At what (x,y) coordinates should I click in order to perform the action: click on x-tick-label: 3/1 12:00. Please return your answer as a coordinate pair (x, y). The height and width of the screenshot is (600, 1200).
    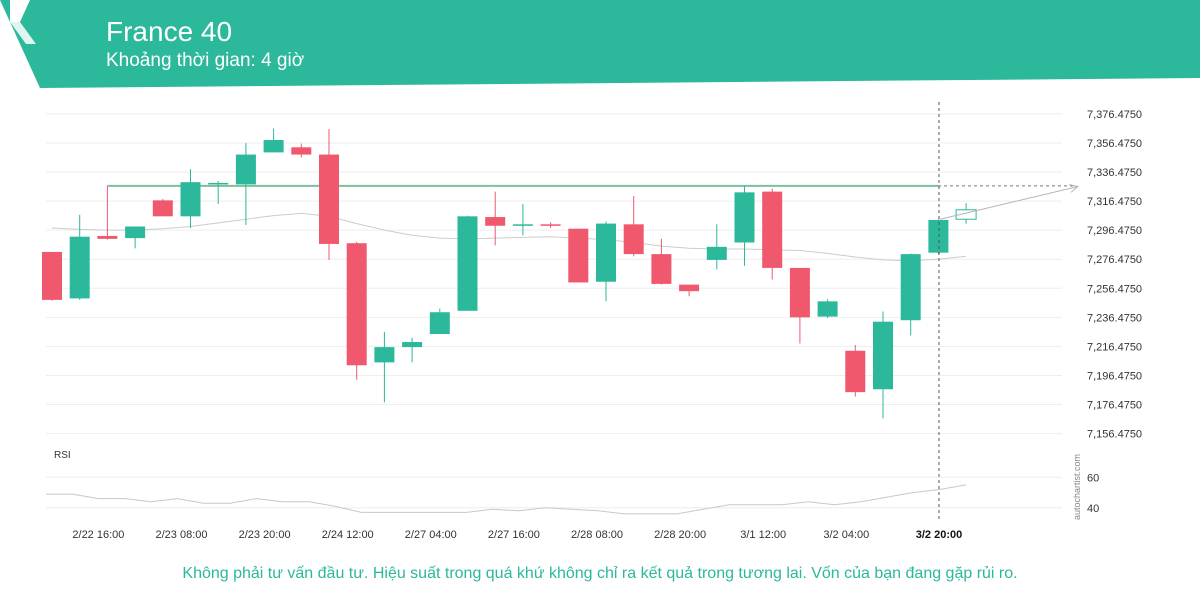
    Looking at the image, I should click on (763, 535).